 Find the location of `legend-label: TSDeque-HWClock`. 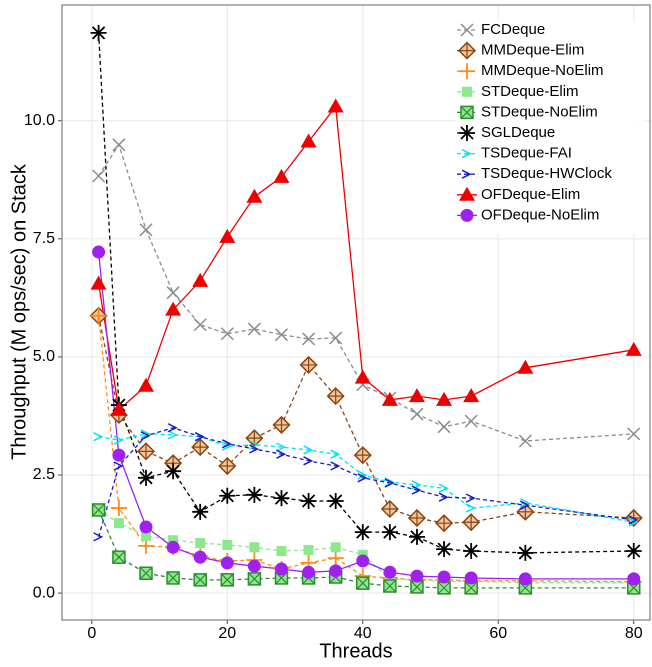

legend-label: TSDeque-HWClock is located at coordinates (546, 173).